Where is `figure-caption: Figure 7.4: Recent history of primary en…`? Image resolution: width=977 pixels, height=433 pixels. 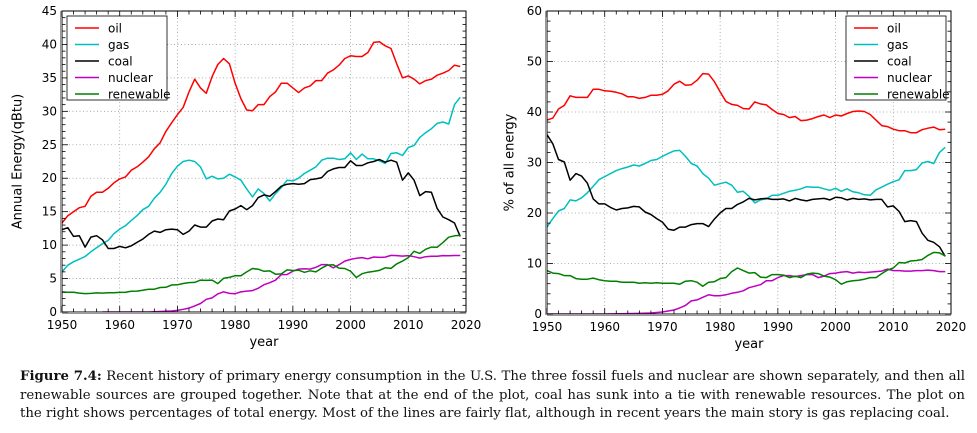 figure-caption: Figure 7.4: Recent history of primary en… is located at coordinates (492, 396).